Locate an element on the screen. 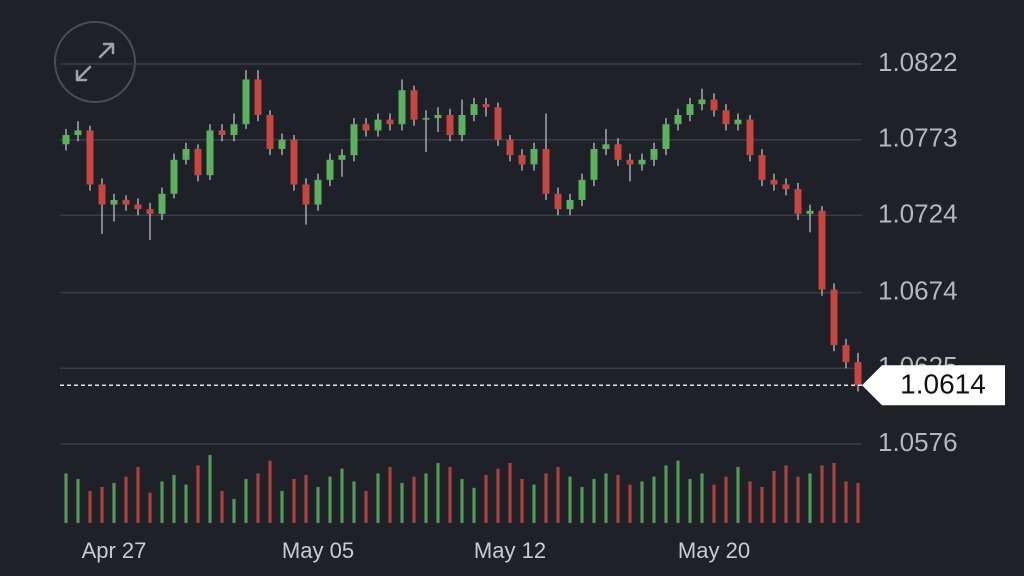 The width and height of the screenshot is (1024, 576). y-tick-label: 1.0822 is located at coordinates (918, 62).